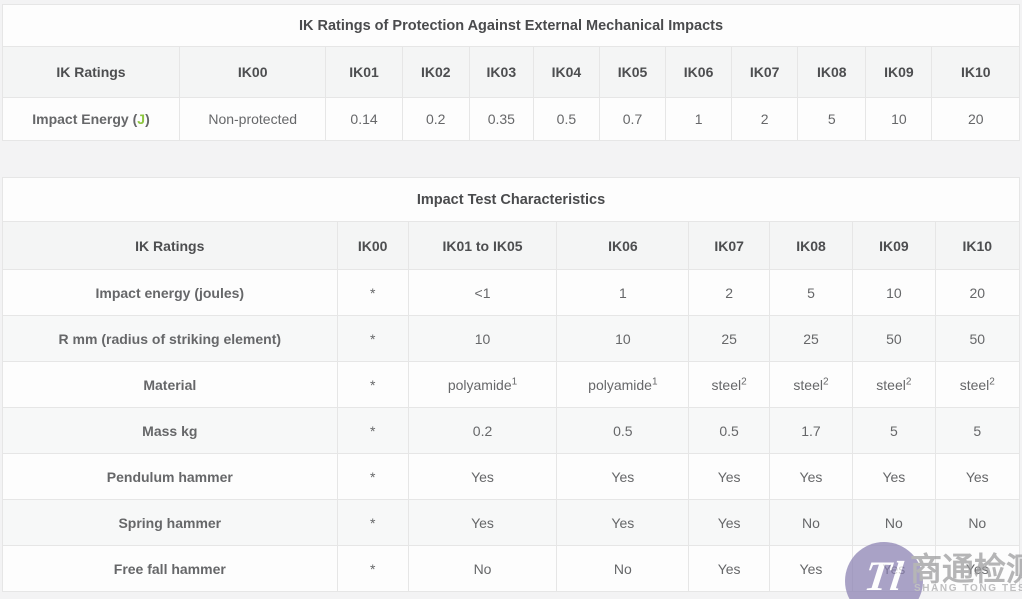 The image size is (1022, 599). I want to click on row-label-impact-energy: Impact Energy (J), so click(91, 119).